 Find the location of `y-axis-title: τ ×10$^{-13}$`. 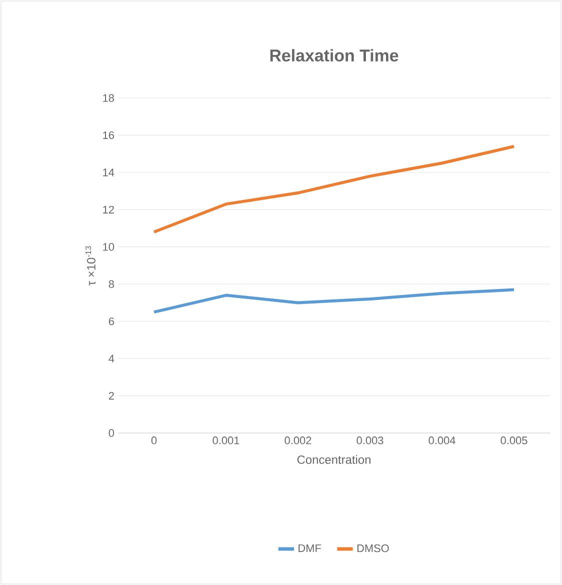

y-axis-title: τ ×10$^{-13}$ is located at coordinates (90, 266).